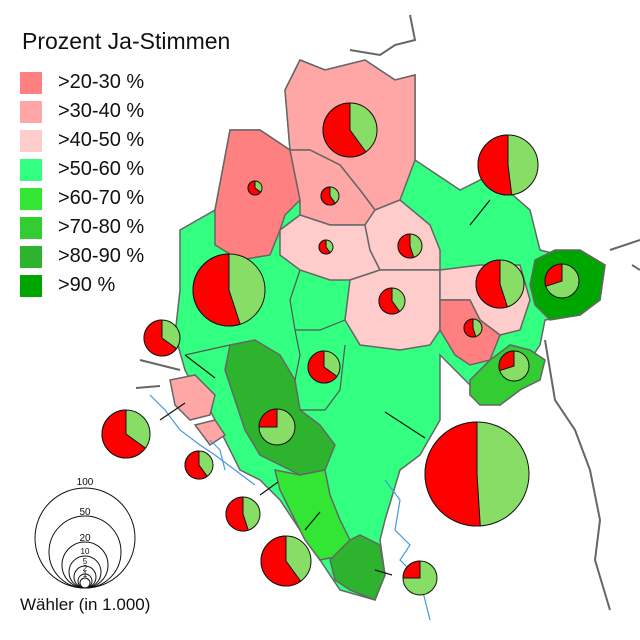  I want to click on legend-label: >70-80 %, so click(101, 227).